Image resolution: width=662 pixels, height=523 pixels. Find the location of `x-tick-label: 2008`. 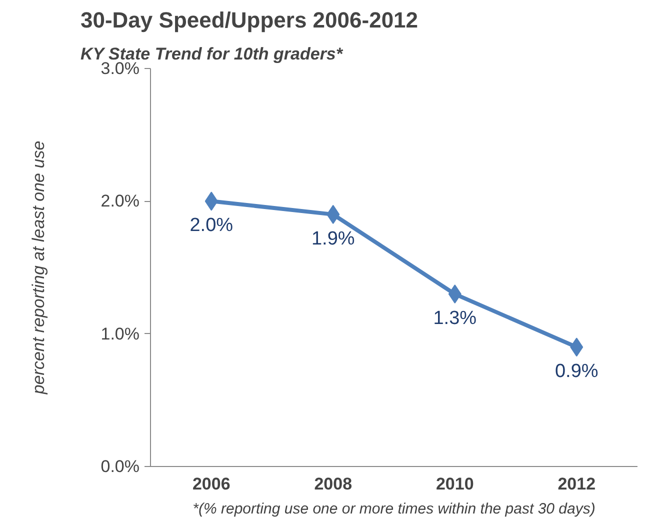

x-tick-label: 2008 is located at coordinates (333, 484).